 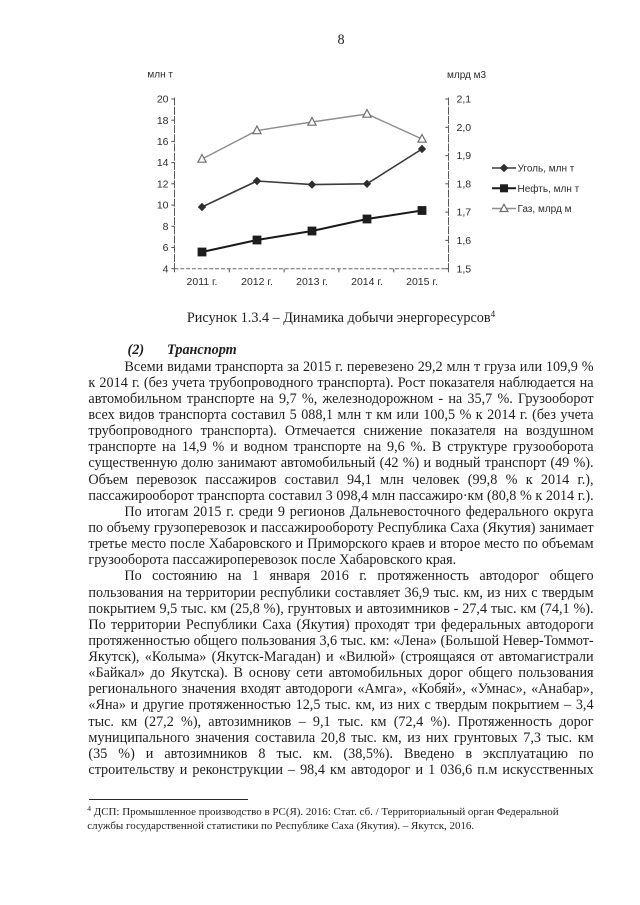 What do you see at coordinates (464, 128) in the screenshot?
I see `svg-text: 2,0` at bounding box center [464, 128].